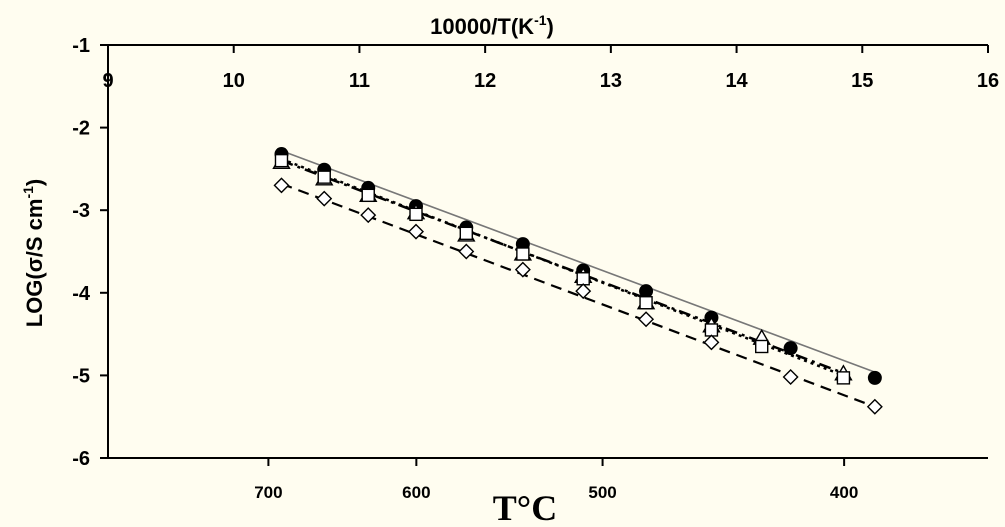 This screenshot has width=1005, height=527. I want to click on bottom-x-axis-title: T°C, so click(525, 507).